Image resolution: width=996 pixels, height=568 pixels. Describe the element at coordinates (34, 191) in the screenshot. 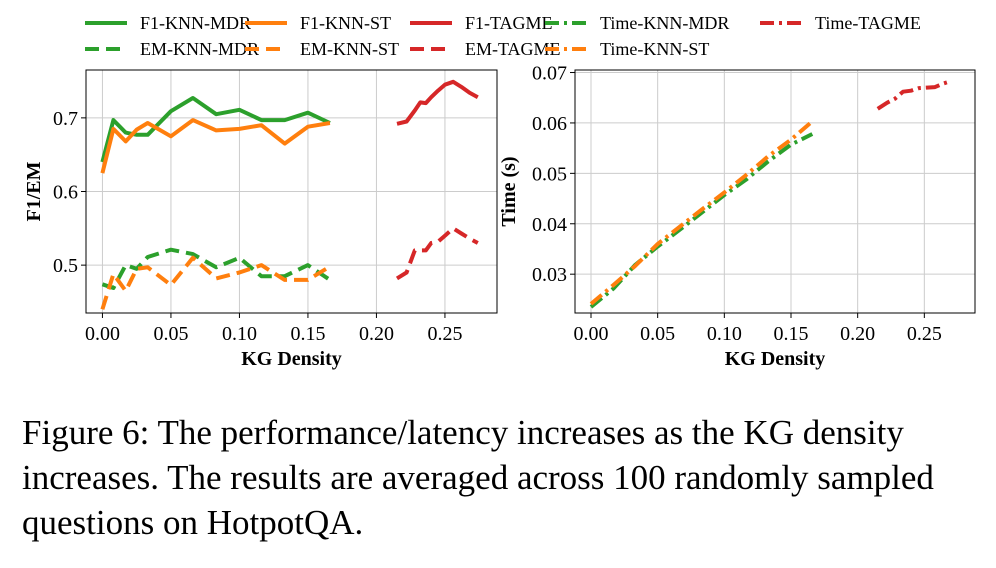

I see `y-axis-label: F1/EM` at that location.